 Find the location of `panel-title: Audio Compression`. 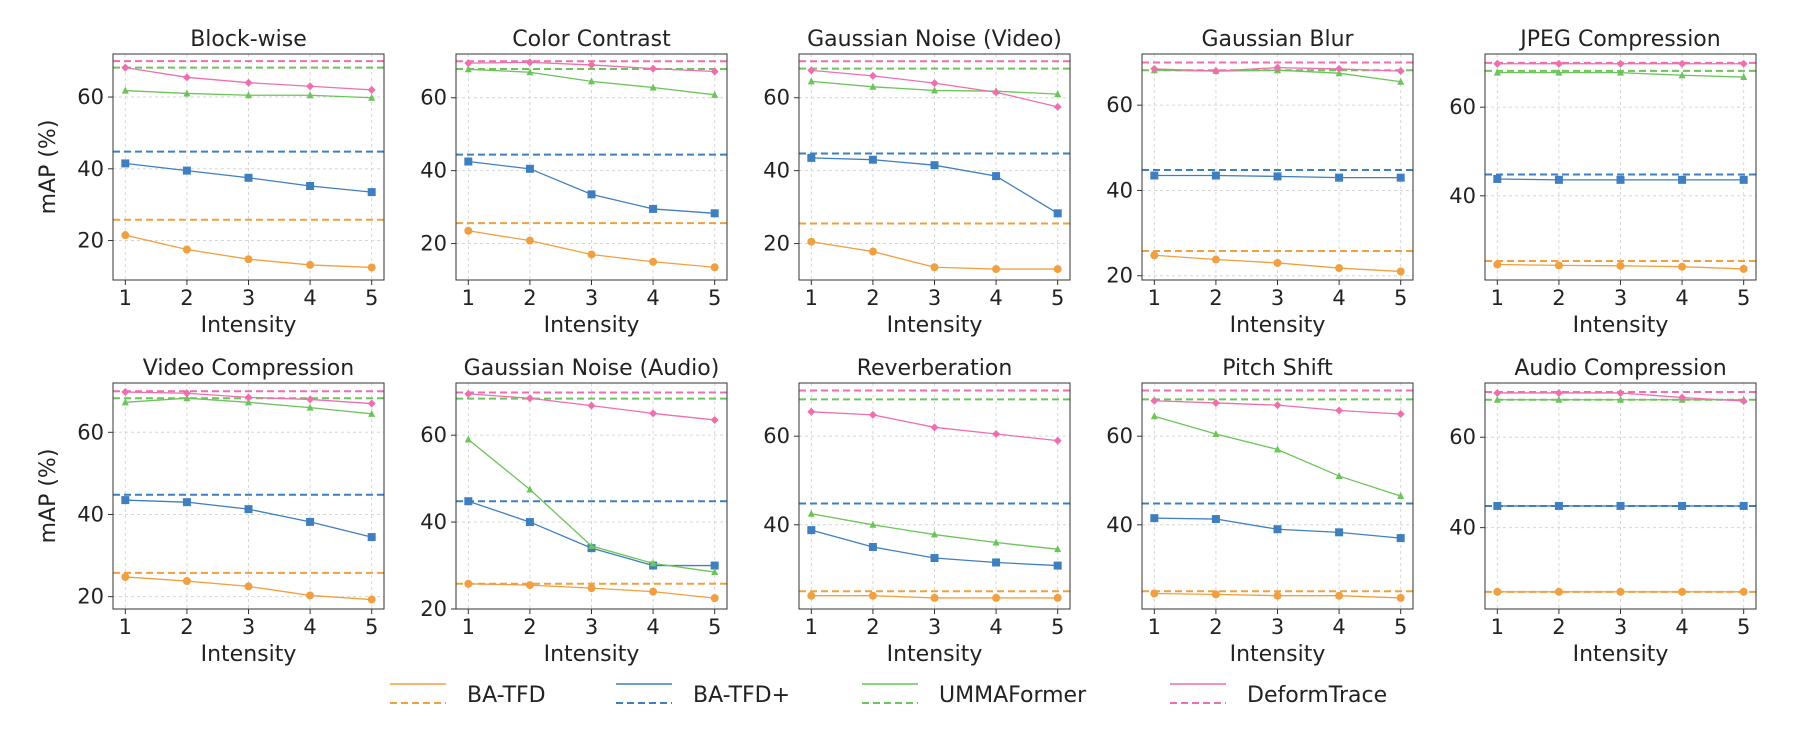

panel-title: Audio Compression is located at coordinates (1620, 368).